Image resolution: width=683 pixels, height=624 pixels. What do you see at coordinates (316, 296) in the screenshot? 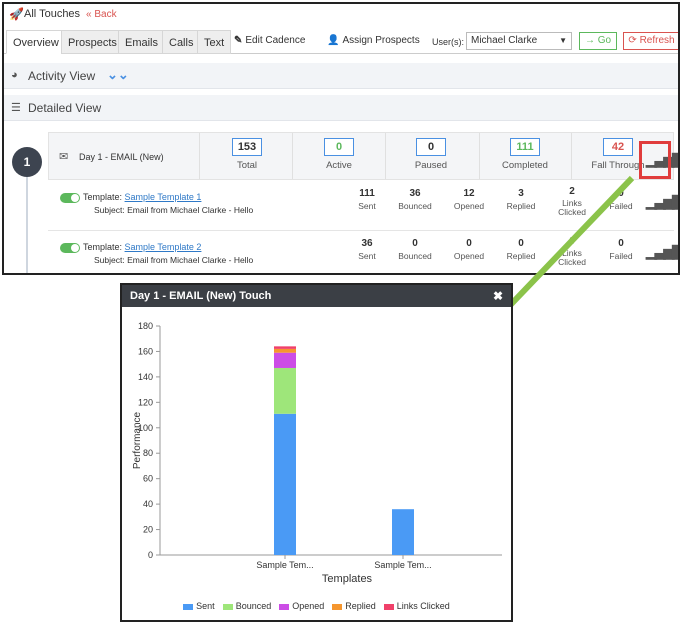
I see `popup-header: Day 1 - EMAIL (New) Touch ✖` at bounding box center [316, 296].